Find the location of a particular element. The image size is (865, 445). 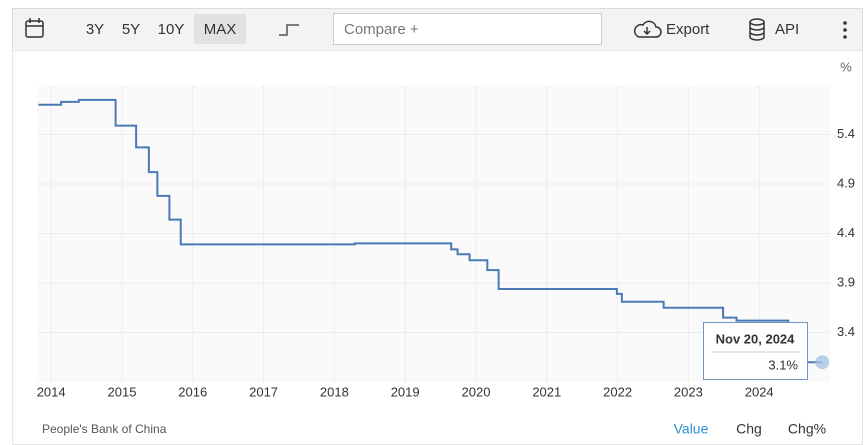

y-tick-label: 3.9 is located at coordinates (846, 281).